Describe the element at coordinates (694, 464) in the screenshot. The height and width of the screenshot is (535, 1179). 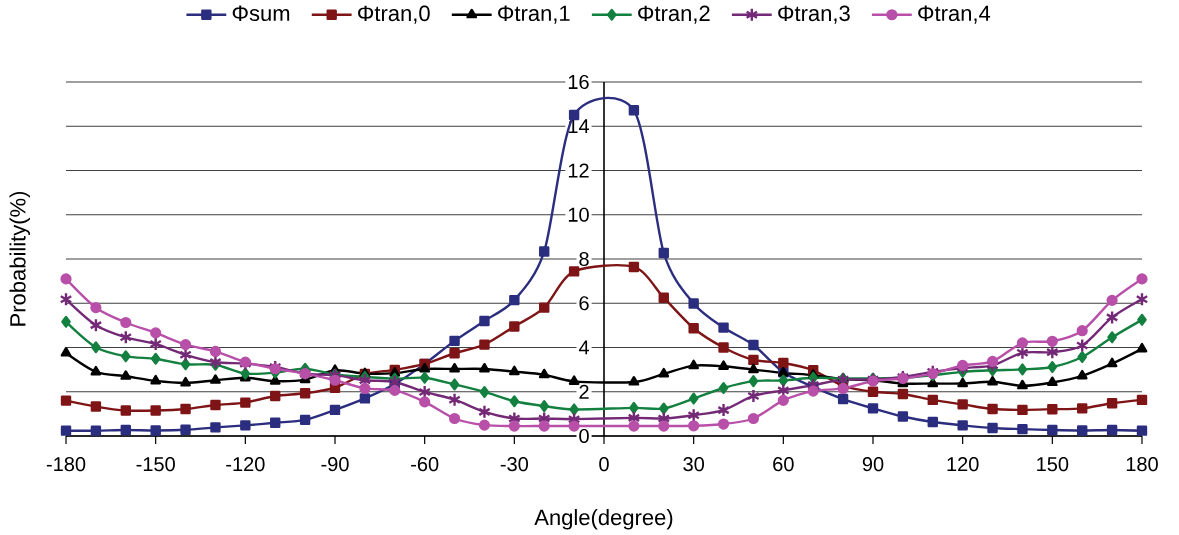
I see `x-tick-label: 30` at that location.